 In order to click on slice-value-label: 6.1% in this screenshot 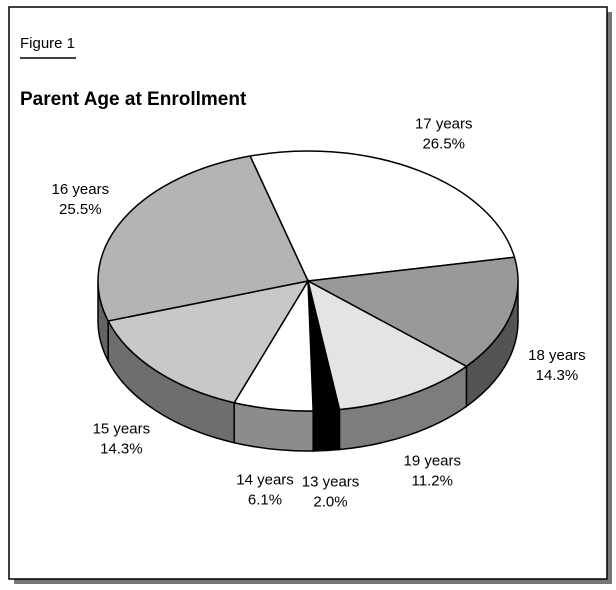, I will do `click(265, 500)`.